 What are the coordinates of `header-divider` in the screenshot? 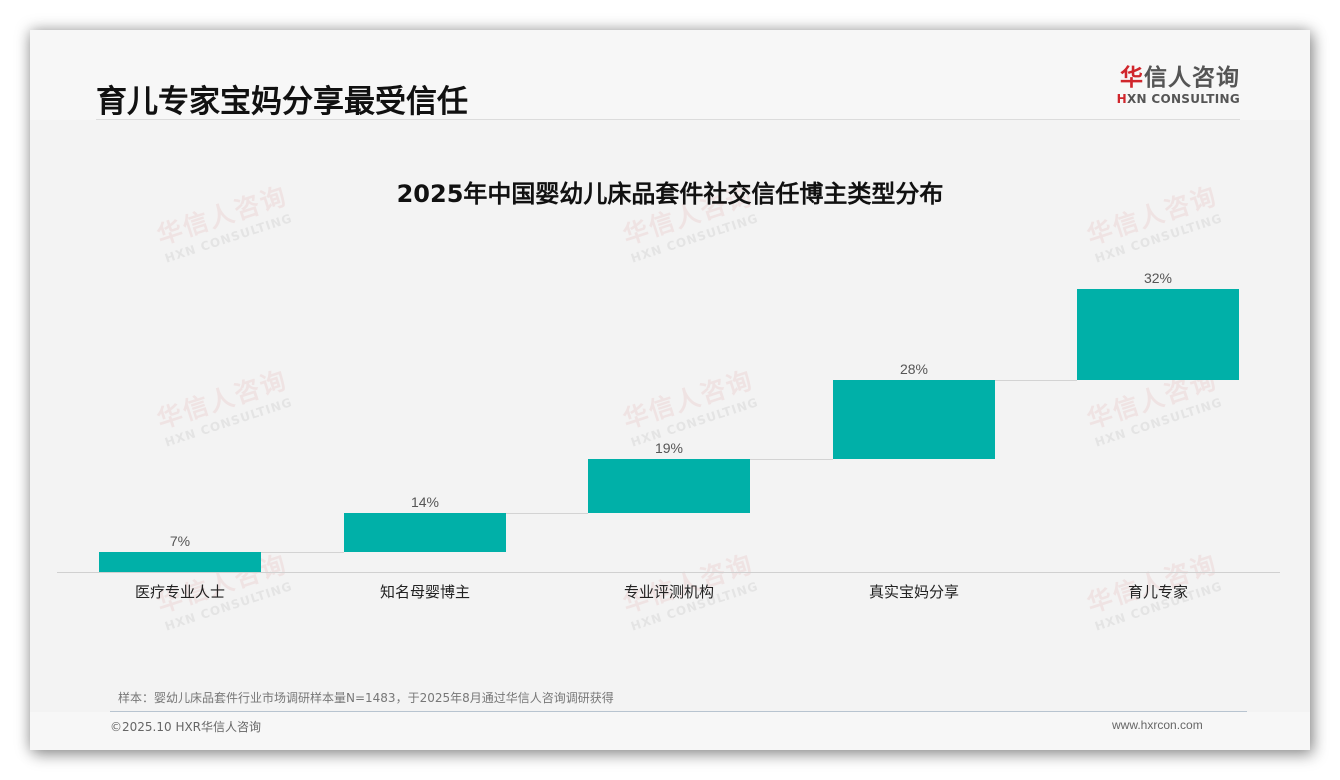 It's located at (668, 119).